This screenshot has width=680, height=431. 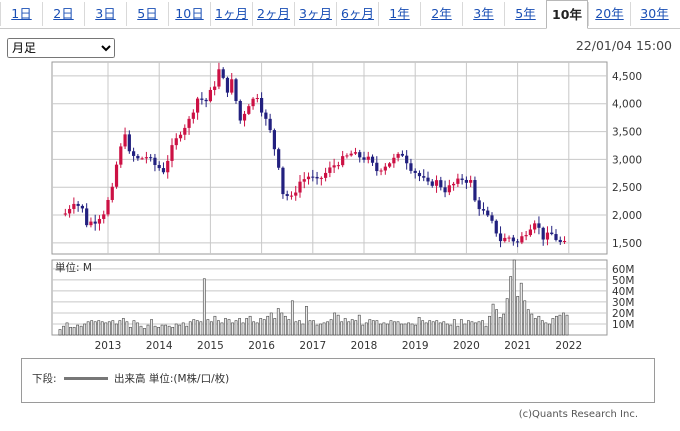 I want to click on x-tick-label: 2021, so click(x=517, y=346).